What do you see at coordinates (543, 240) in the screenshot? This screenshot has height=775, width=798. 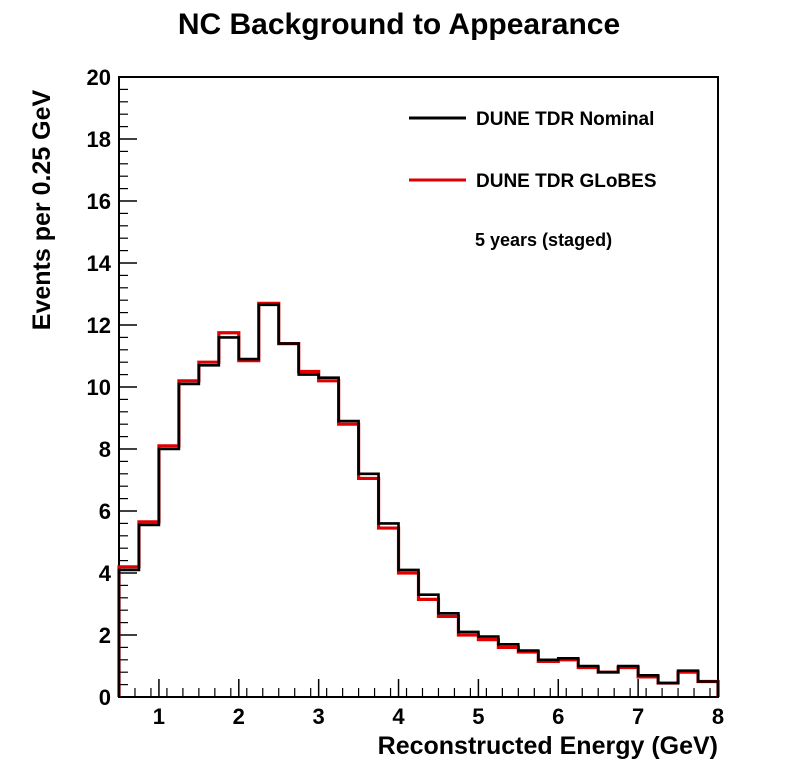 I see `annotation-label: 5 years (staged)` at bounding box center [543, 240].